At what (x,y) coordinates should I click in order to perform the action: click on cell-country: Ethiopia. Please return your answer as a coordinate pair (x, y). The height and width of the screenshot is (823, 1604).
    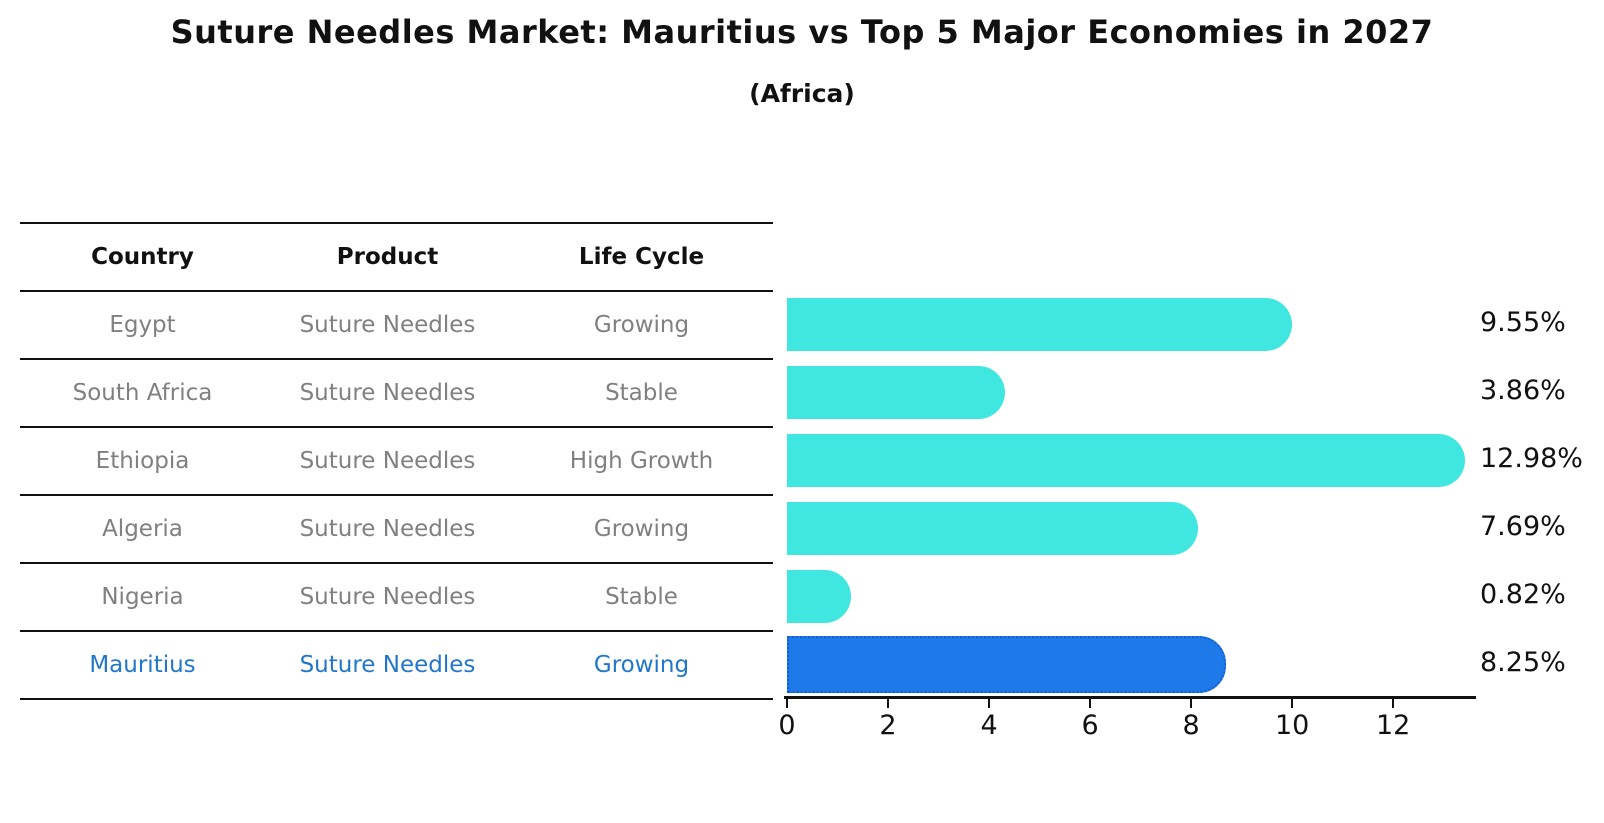
    Looking at the image, I should click on (142, 461).